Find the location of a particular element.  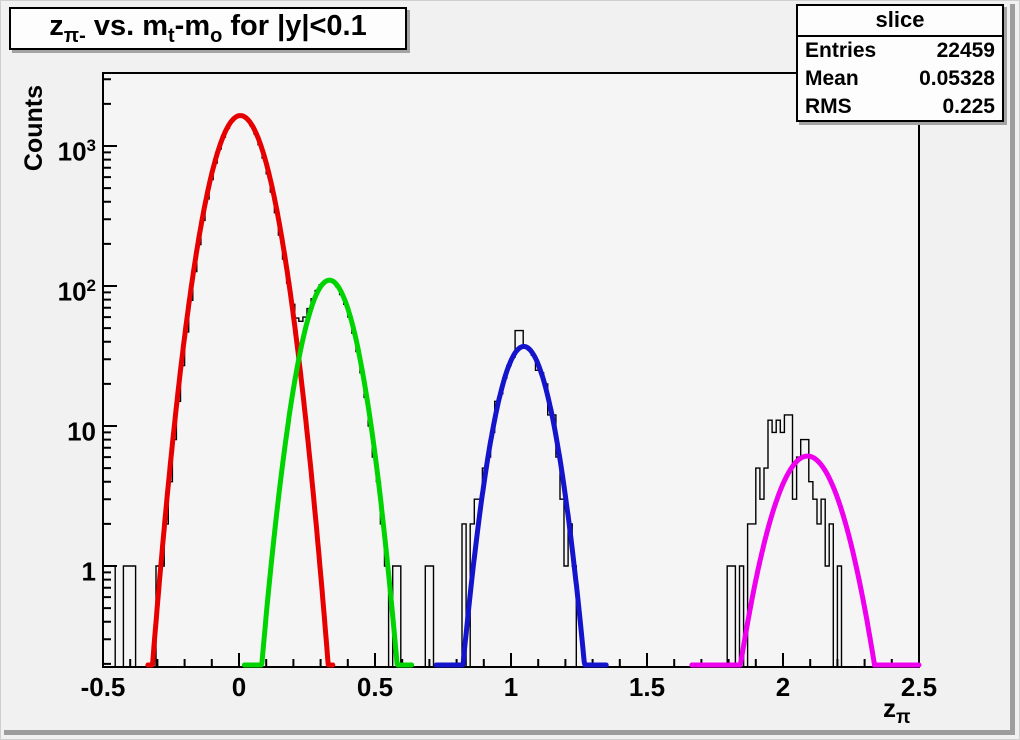

y-tick-label-10: 10 is located at coordinates (81, 431).